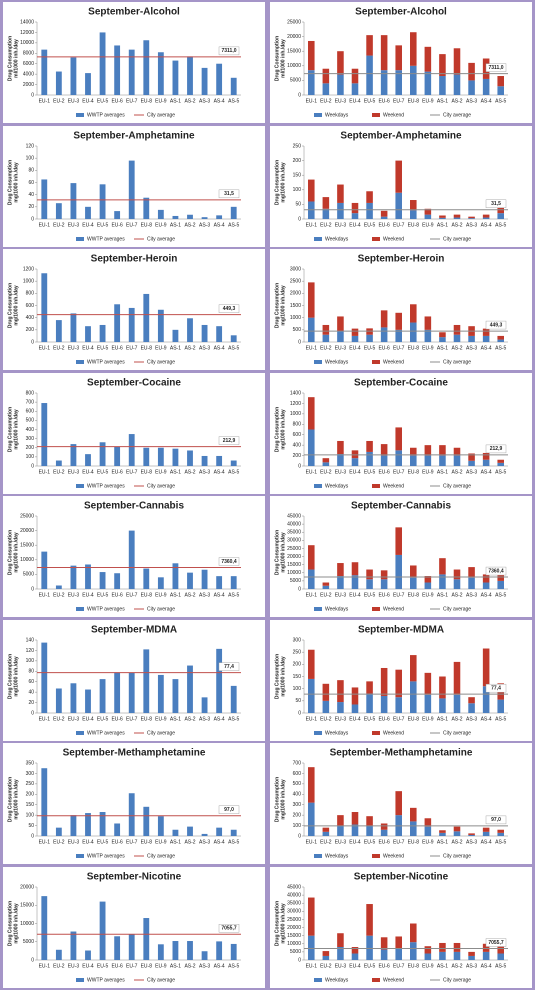 The width and height of the screenshot is (535, 990). Describe the element at coordinates (326, 966) in the screenshot. I see `x-tick-label: EU-2` at that location.